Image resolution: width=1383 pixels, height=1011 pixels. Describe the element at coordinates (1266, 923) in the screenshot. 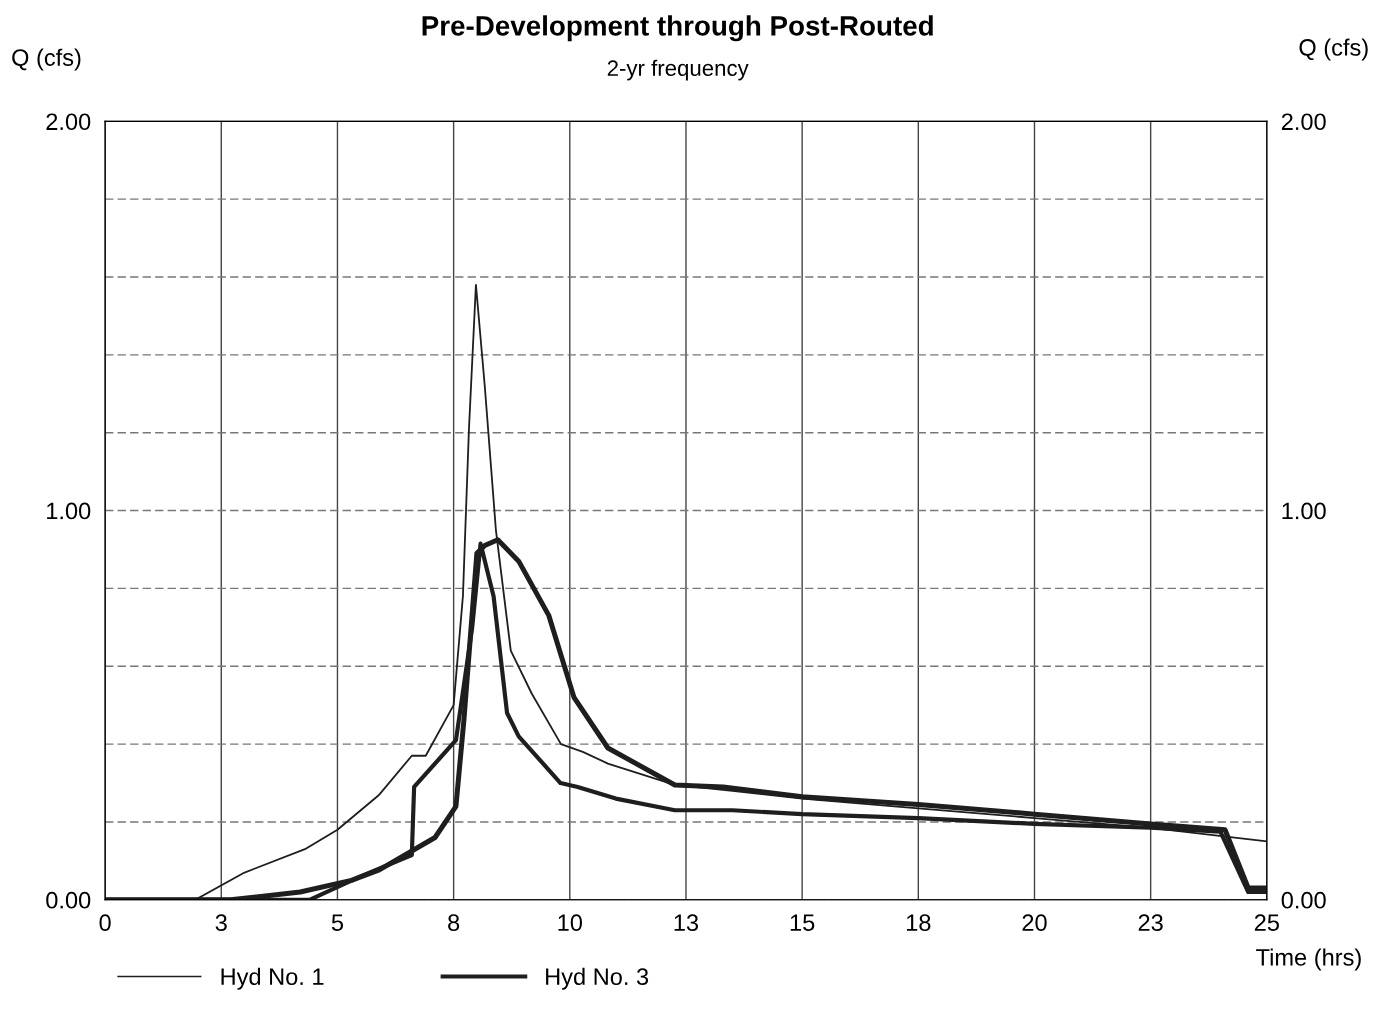

I see `x-tick-label: 25` at that location.